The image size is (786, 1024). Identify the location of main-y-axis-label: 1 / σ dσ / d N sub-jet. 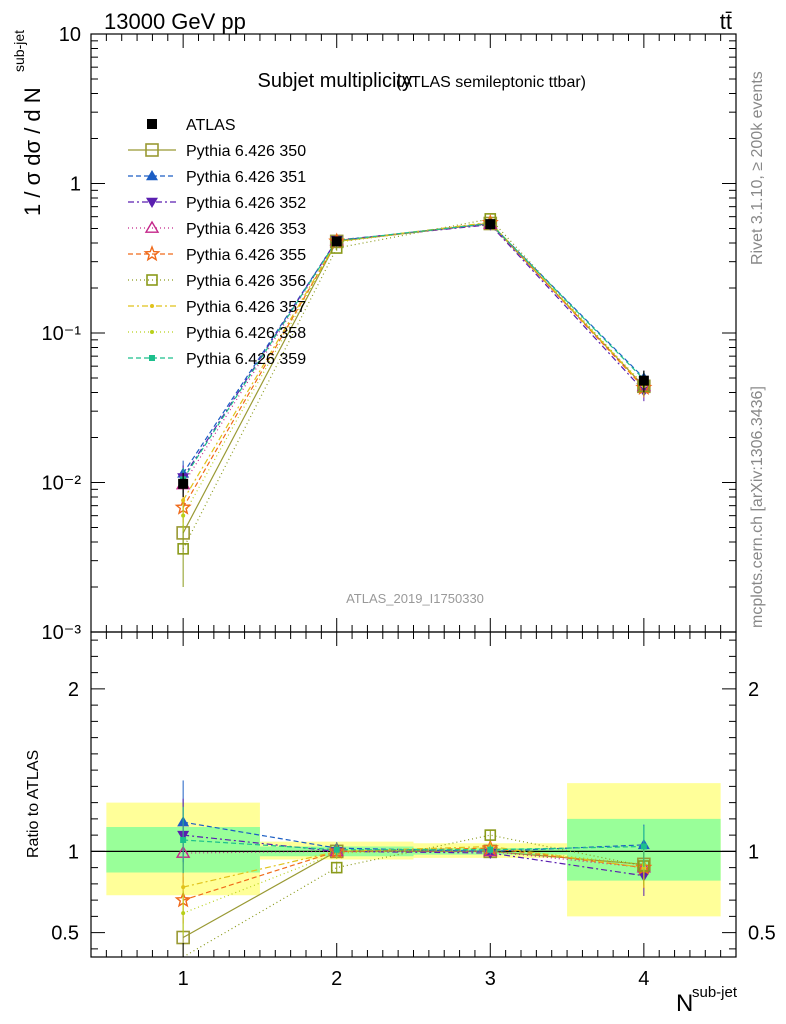
(28, 123).